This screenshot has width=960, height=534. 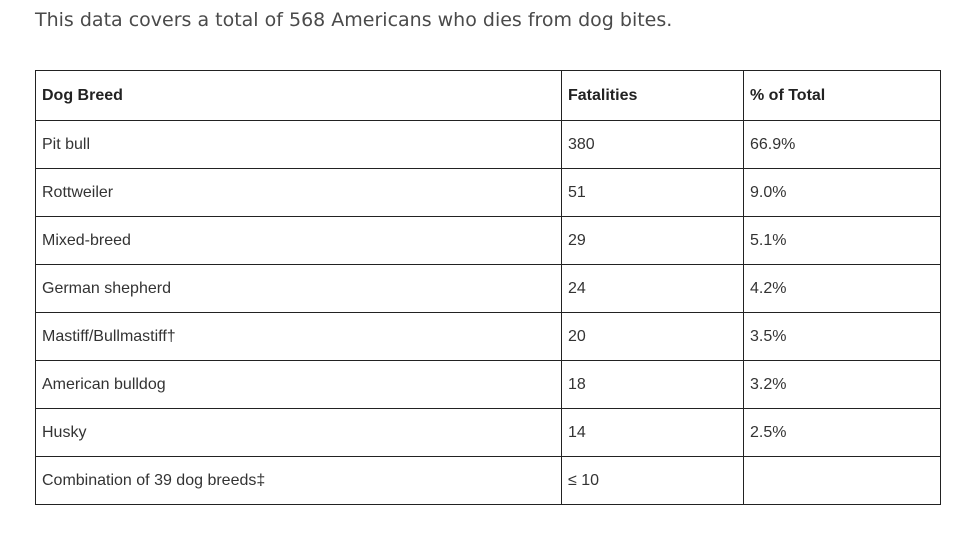 What do you see at coordinates (652, 384) in the screenshot?
I see `fatalities-cell: 18` at bounding box center [652, 384].